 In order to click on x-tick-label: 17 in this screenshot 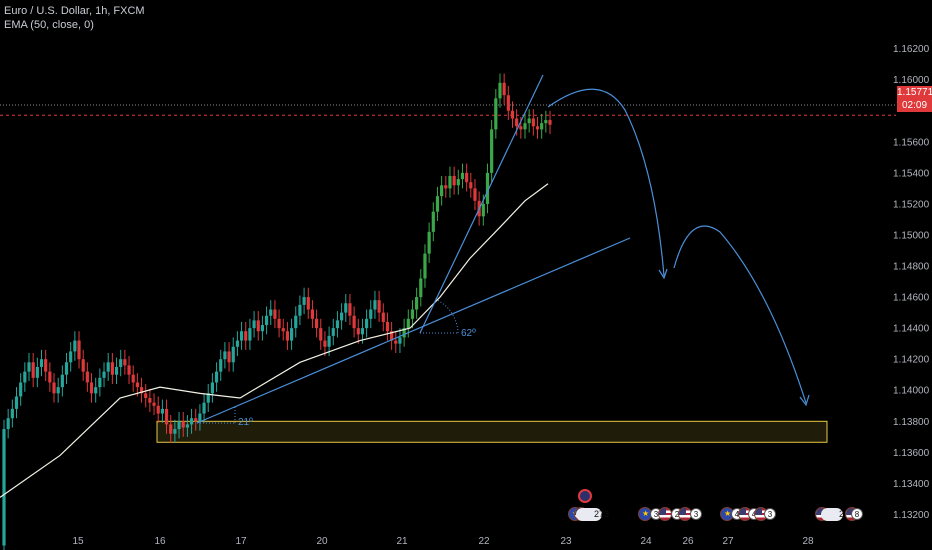, I will do `click(241, 541)`.